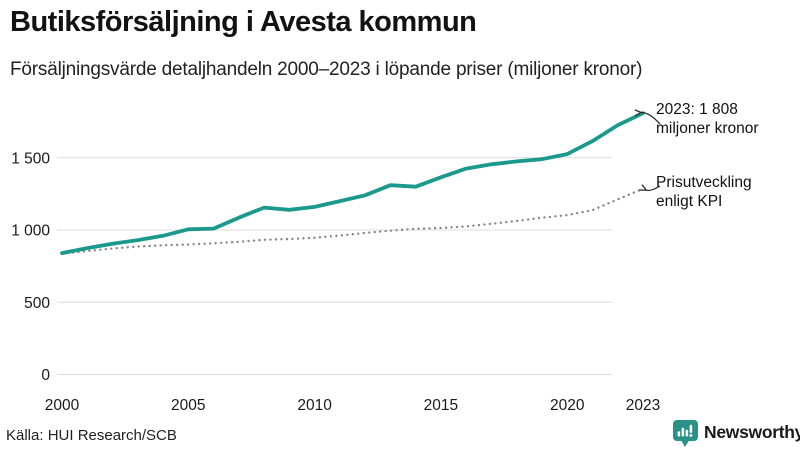  What do you see at coordinates (704, 182) in the screenshot?
I see `kpi-annotation-line1: Prisutveckling` at bounding box center [704, 182].